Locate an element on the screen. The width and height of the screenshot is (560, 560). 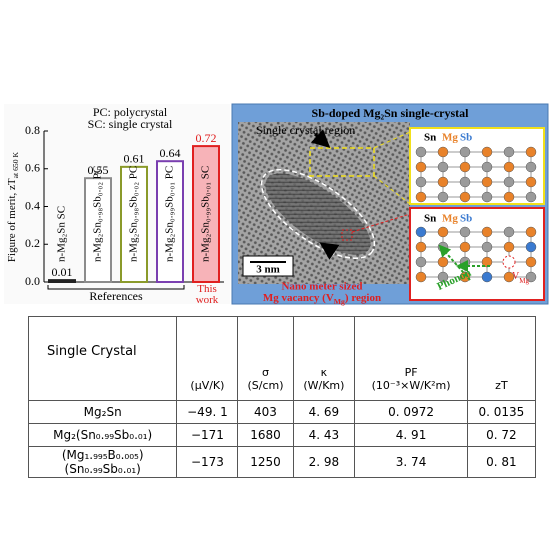
panel-title: Sb-doped Mg₂Sn single-crystal is located at coordinates (391, 113).